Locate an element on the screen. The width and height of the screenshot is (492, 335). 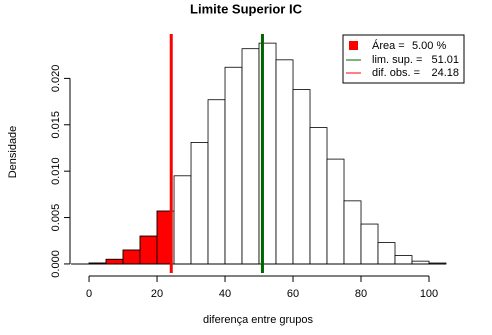
legend-value: 24.18 is located at coordinates (445, 73).